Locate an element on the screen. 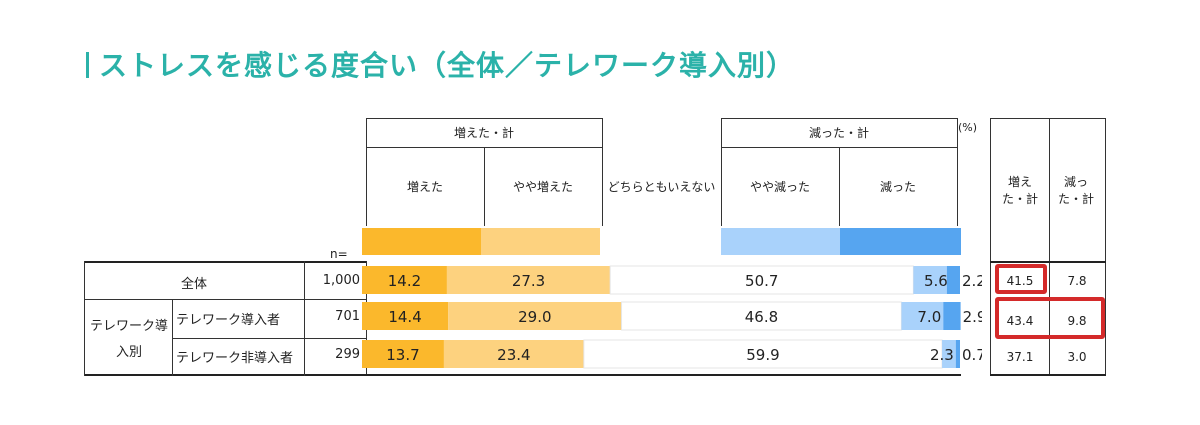 The width and height of the screenshot is (1200, 425). n-value-all: 1,000 is located at coordinates (341, 280).